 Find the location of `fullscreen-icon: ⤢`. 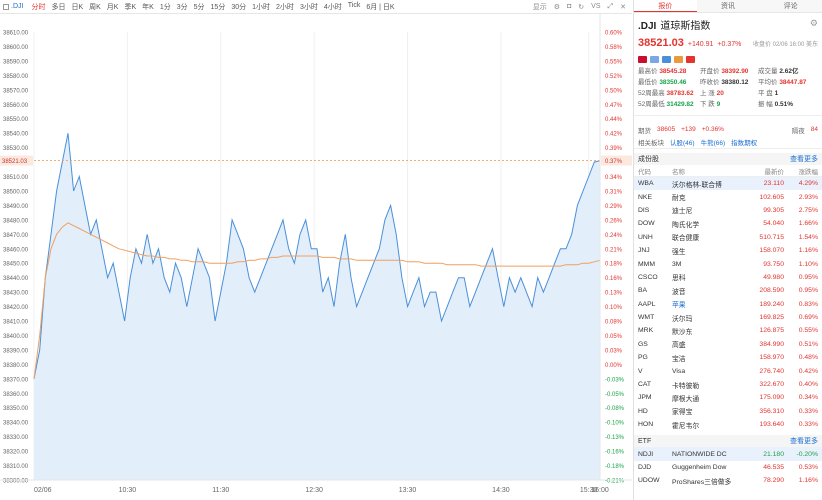

fullscreen-icon: ⤢ is located at coordinates (610, 6).